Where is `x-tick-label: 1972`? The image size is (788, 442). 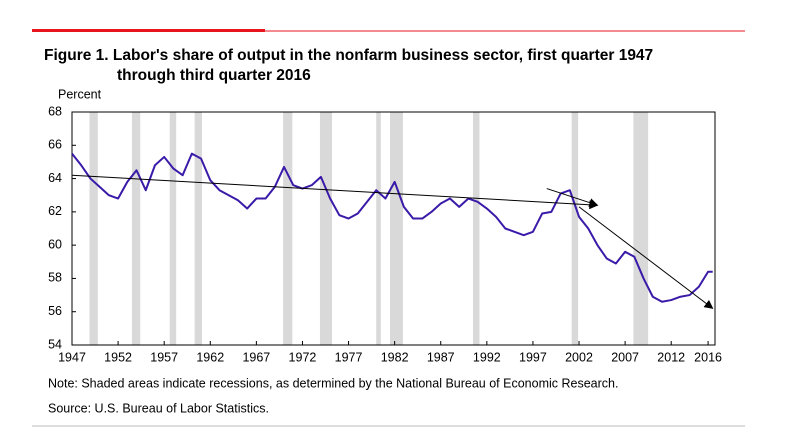 x-tick-label: 1972 is located at coordinates (303, 357).